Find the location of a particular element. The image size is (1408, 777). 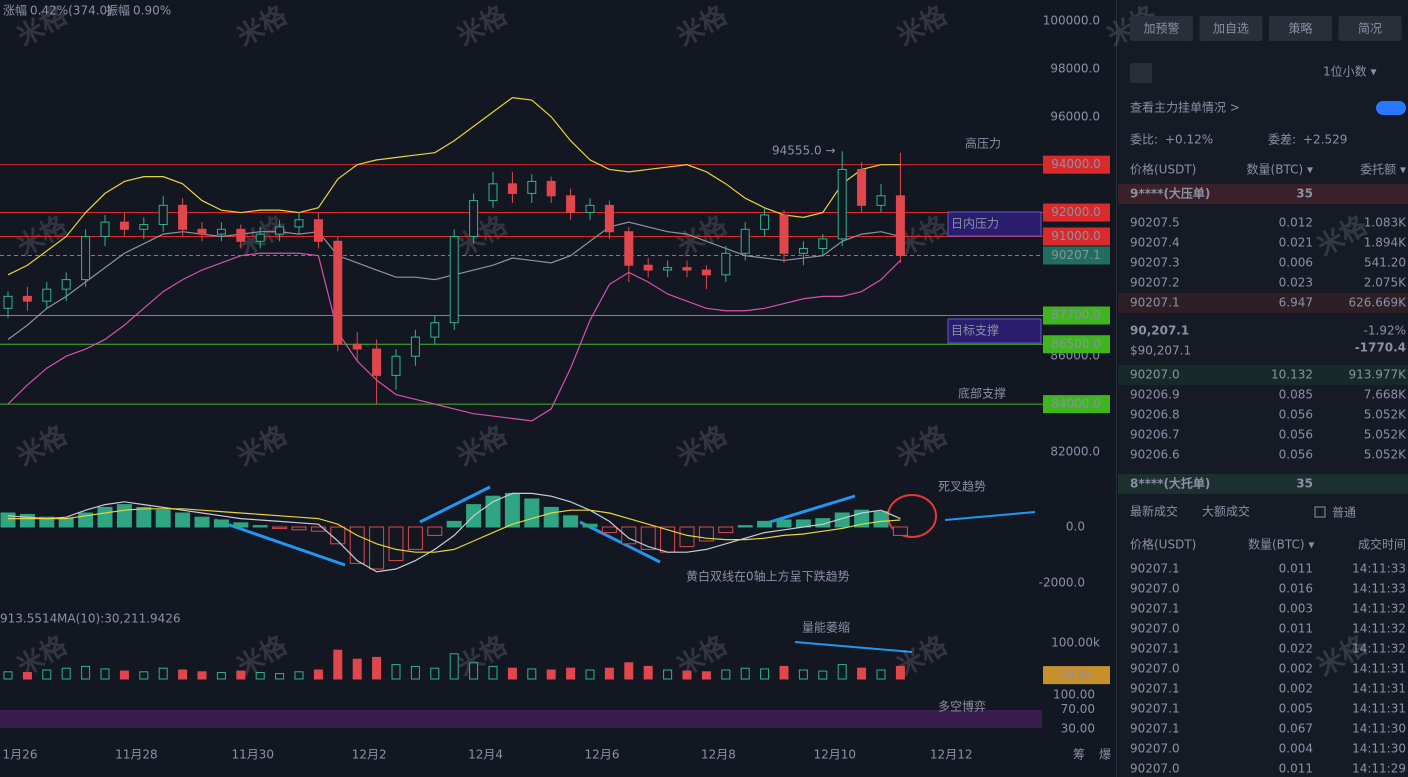

bid-row: 913.977K is located at coordinates (1378, 375).